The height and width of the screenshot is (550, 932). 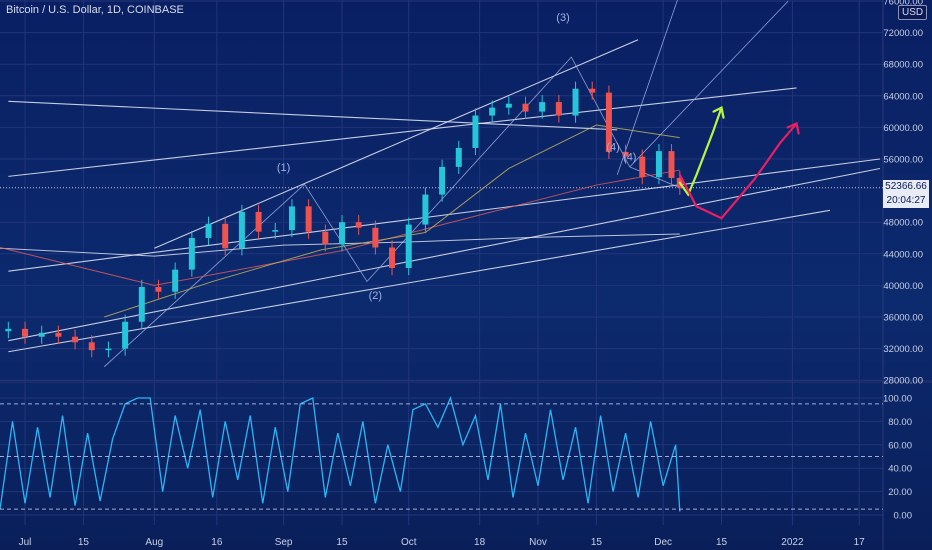 I want to click on y-tick-label: 44000.00, so click(x=903, y=254).